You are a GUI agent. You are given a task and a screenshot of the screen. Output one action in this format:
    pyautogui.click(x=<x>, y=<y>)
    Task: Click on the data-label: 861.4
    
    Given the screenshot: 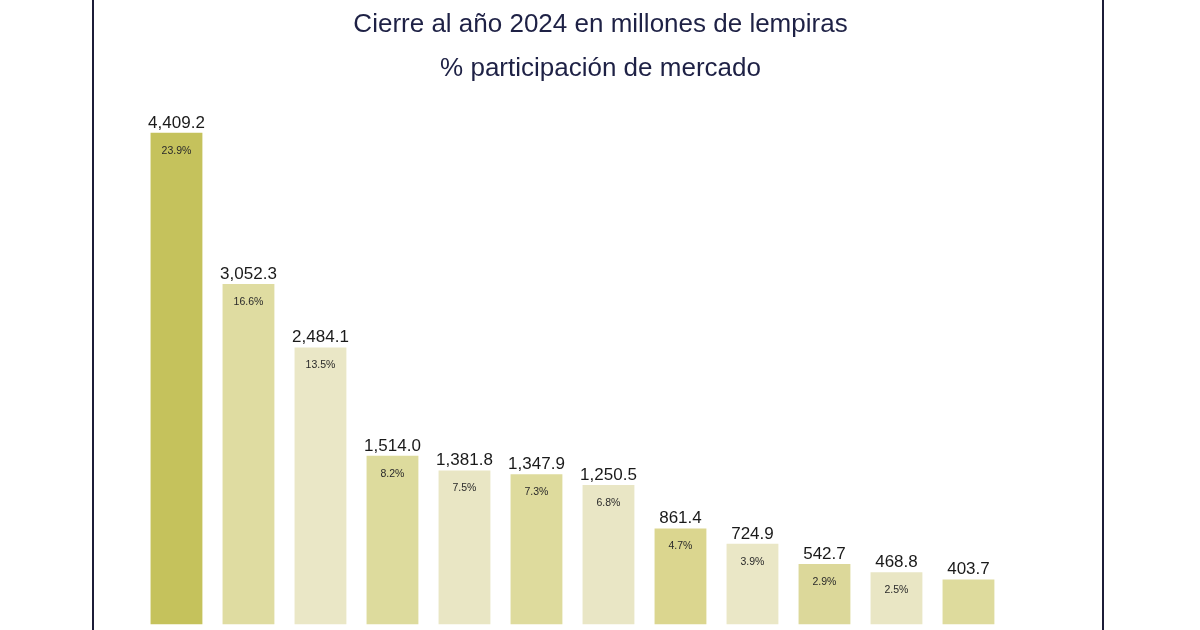 What is the action you would take?
    pyautogui.click(x=680, y=518)
    